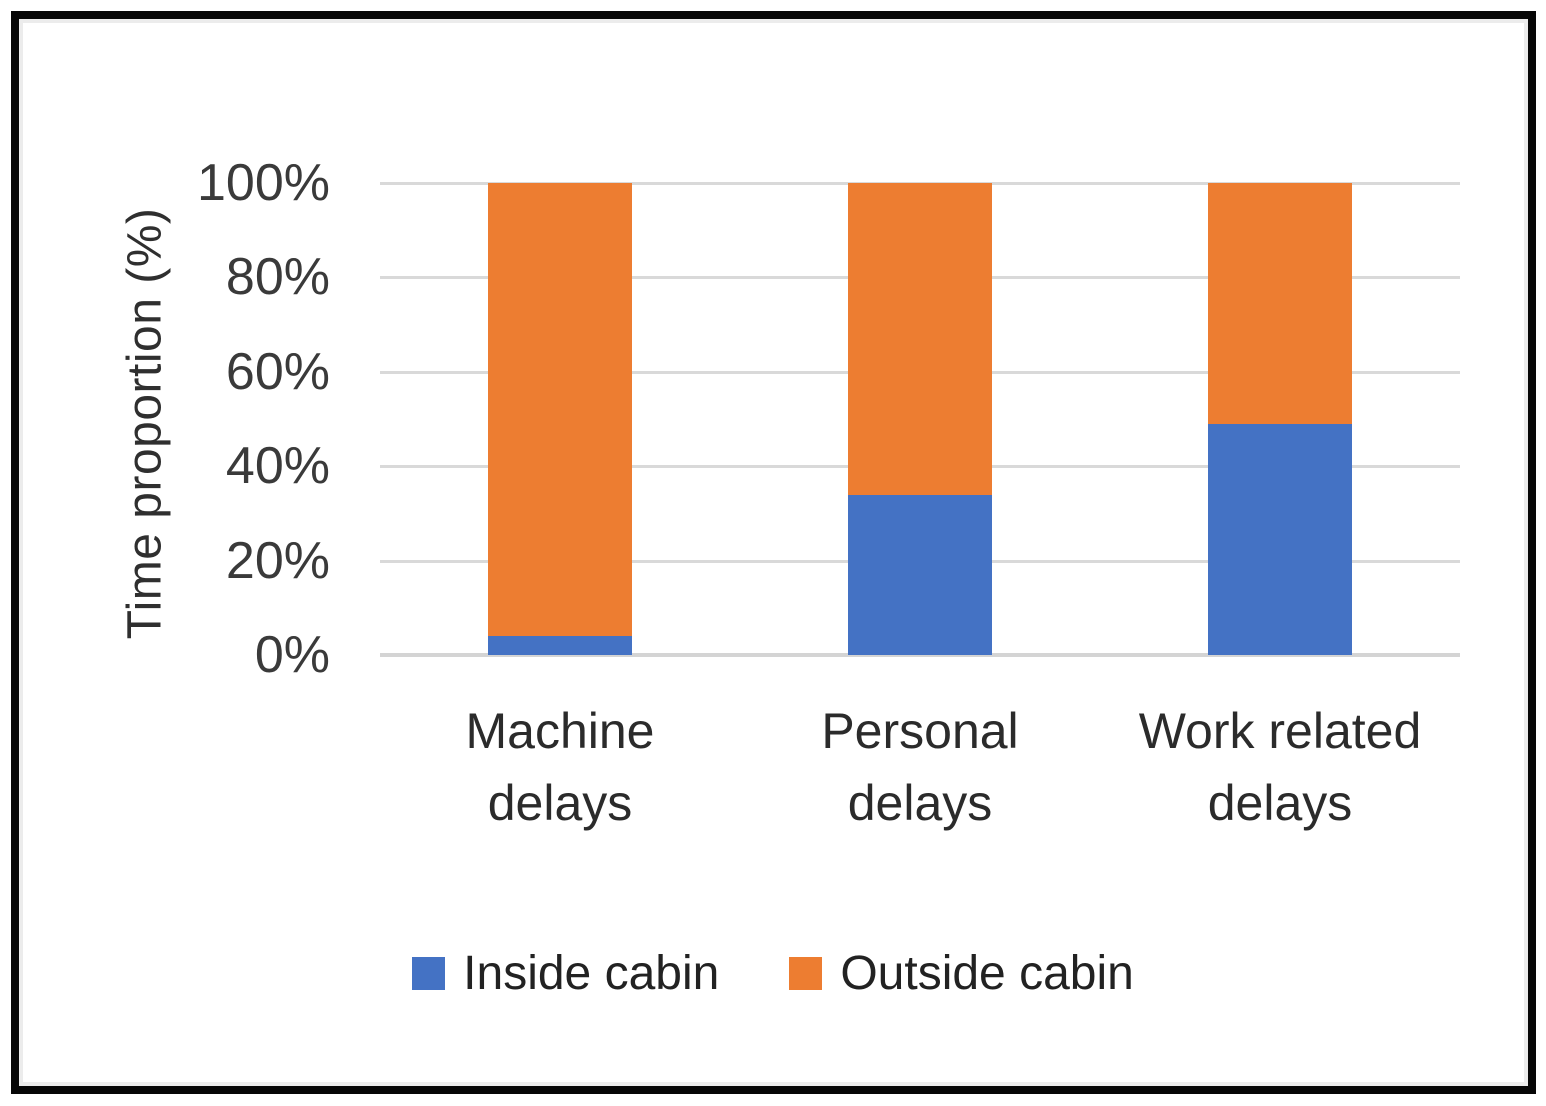  Describe the element at coordinates (987, 973) in the screenshot. I see `legend-label: Outside cabin` at that location.